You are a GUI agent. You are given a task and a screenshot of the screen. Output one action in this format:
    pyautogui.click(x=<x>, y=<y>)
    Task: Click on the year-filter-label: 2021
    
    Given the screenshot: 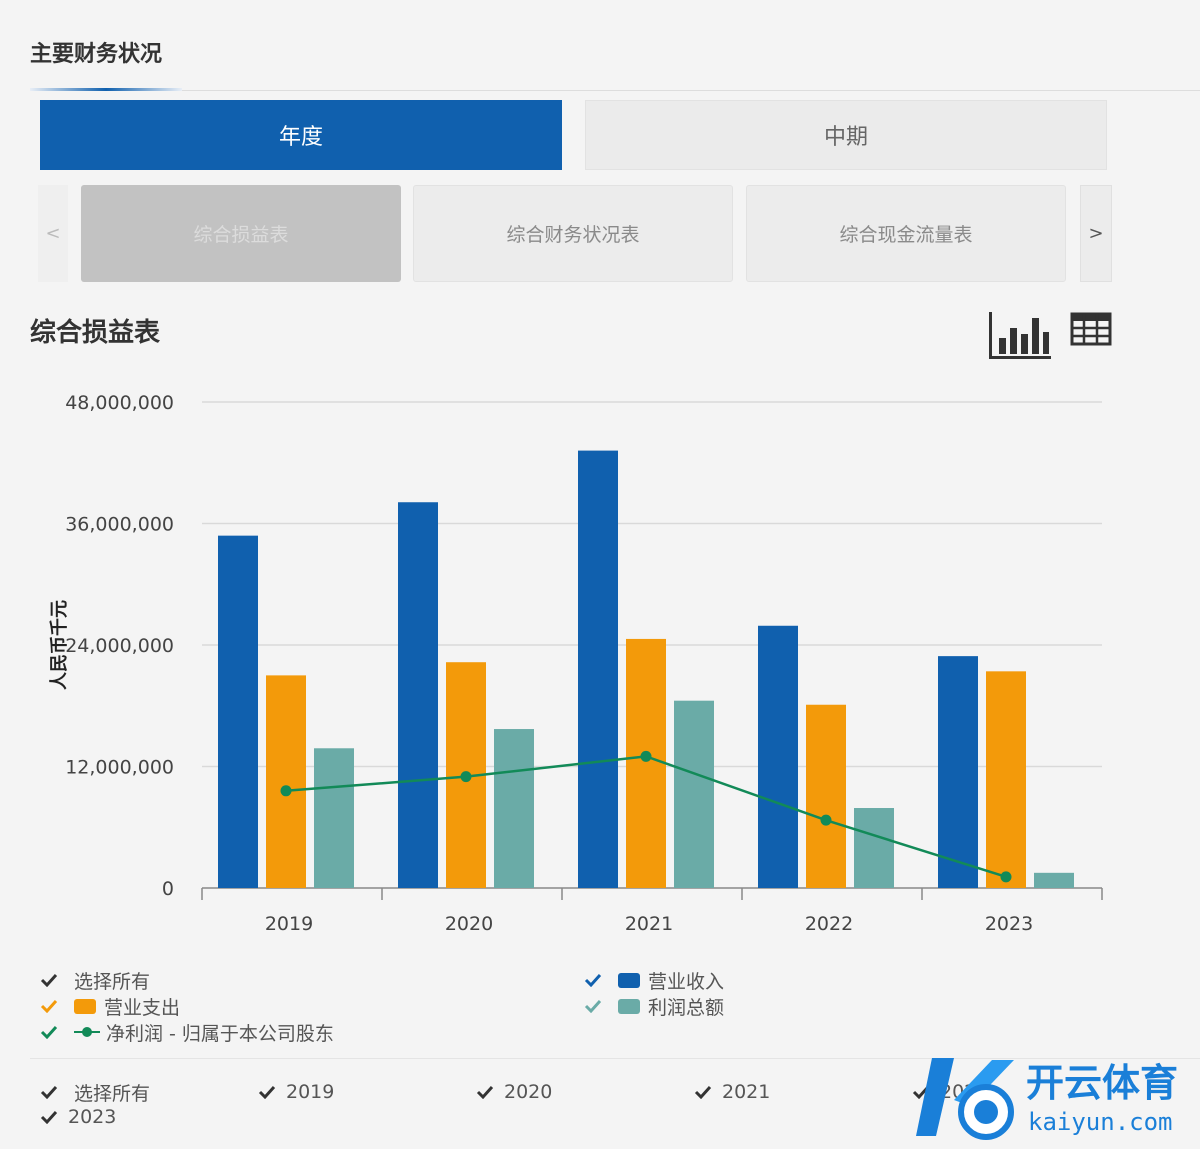 What is the action you would take?
    pyautogui.click(x=746, y=1092)
    